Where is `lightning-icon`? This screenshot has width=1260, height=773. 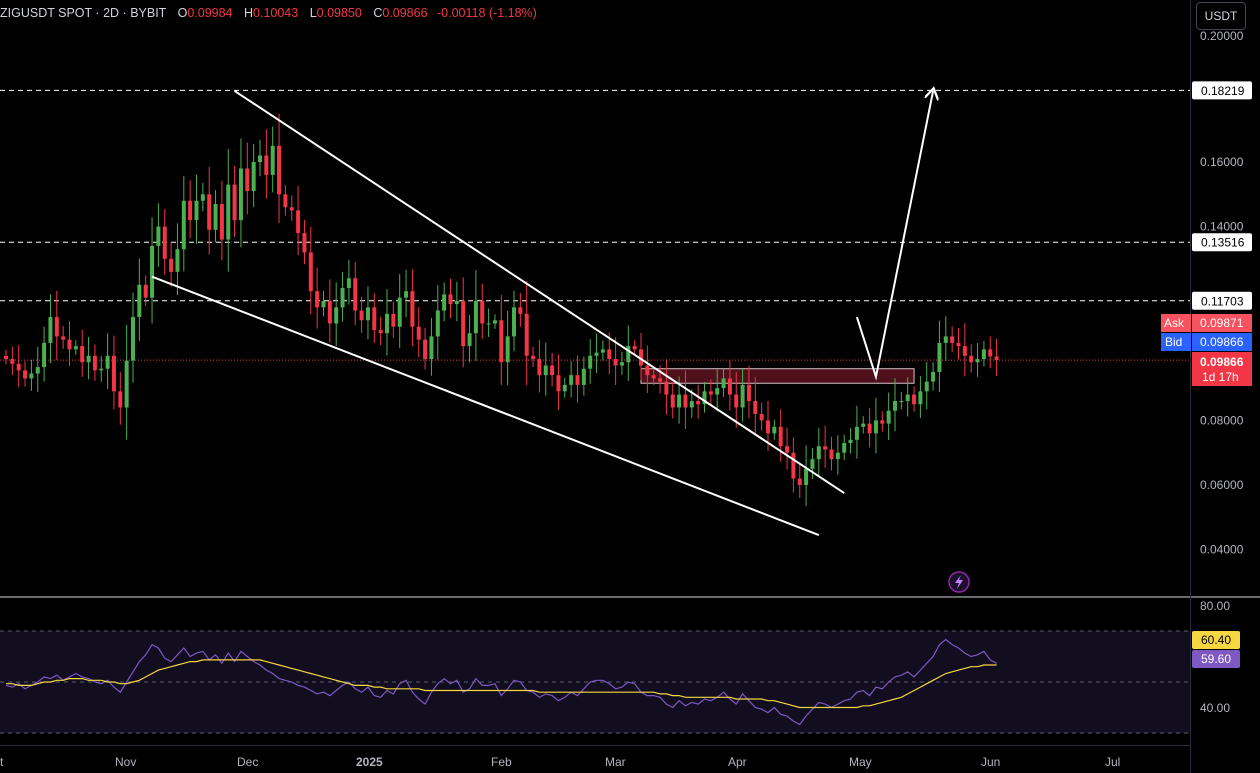 lightning-icon is located at coordinates (959, 582).